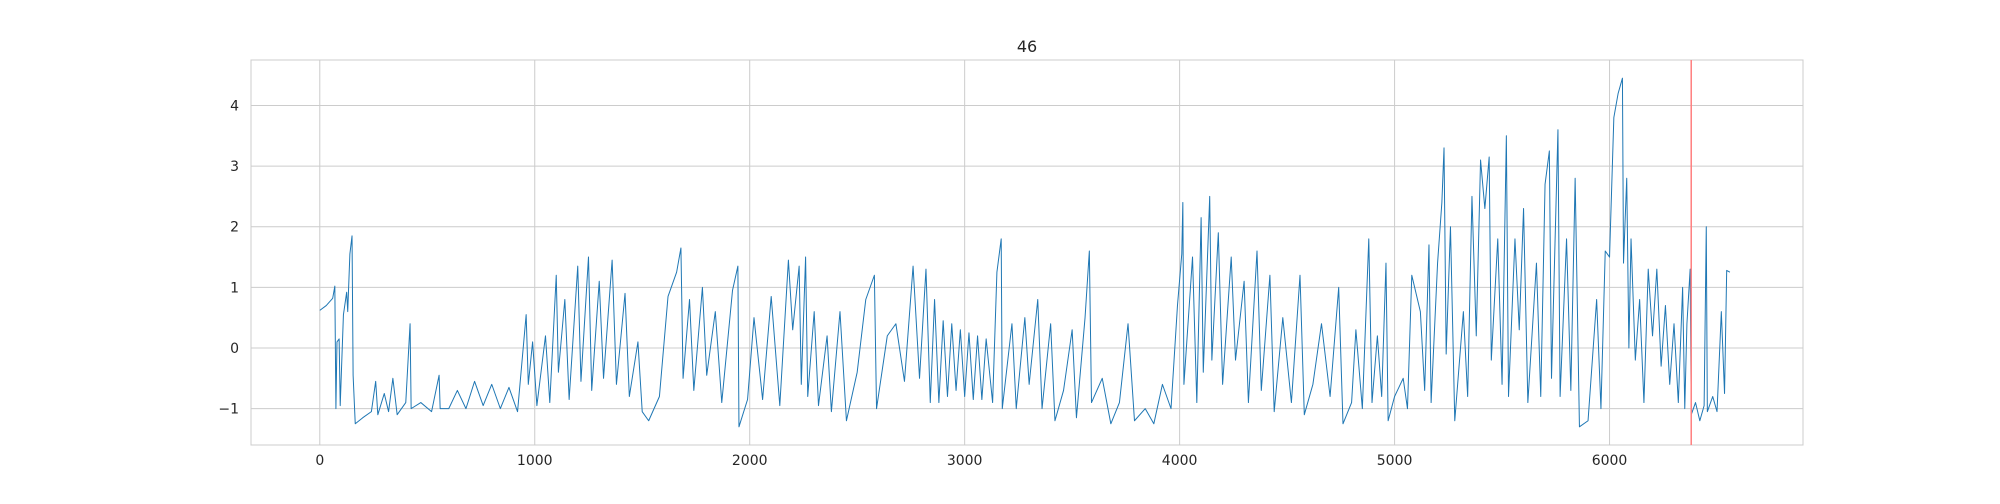 This screenshot has height=504, width=2000. What do you see at coordinates (965, 461) in the screenshot?
I see `x-tick-label: 3000` at bounding box center [965, 461].